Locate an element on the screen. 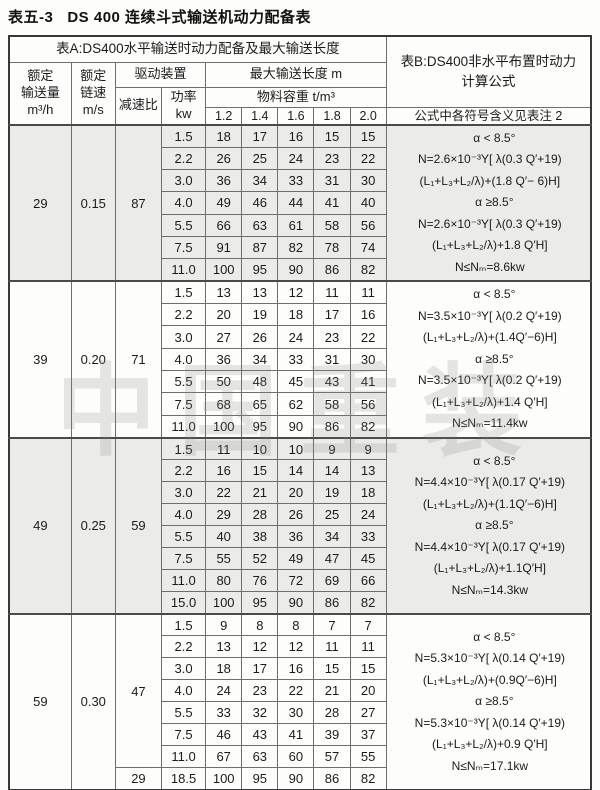 Image resolution: width=600 pixels, height=790 pixels. max-length-cell: 69 is located at coordinates (332, 581).